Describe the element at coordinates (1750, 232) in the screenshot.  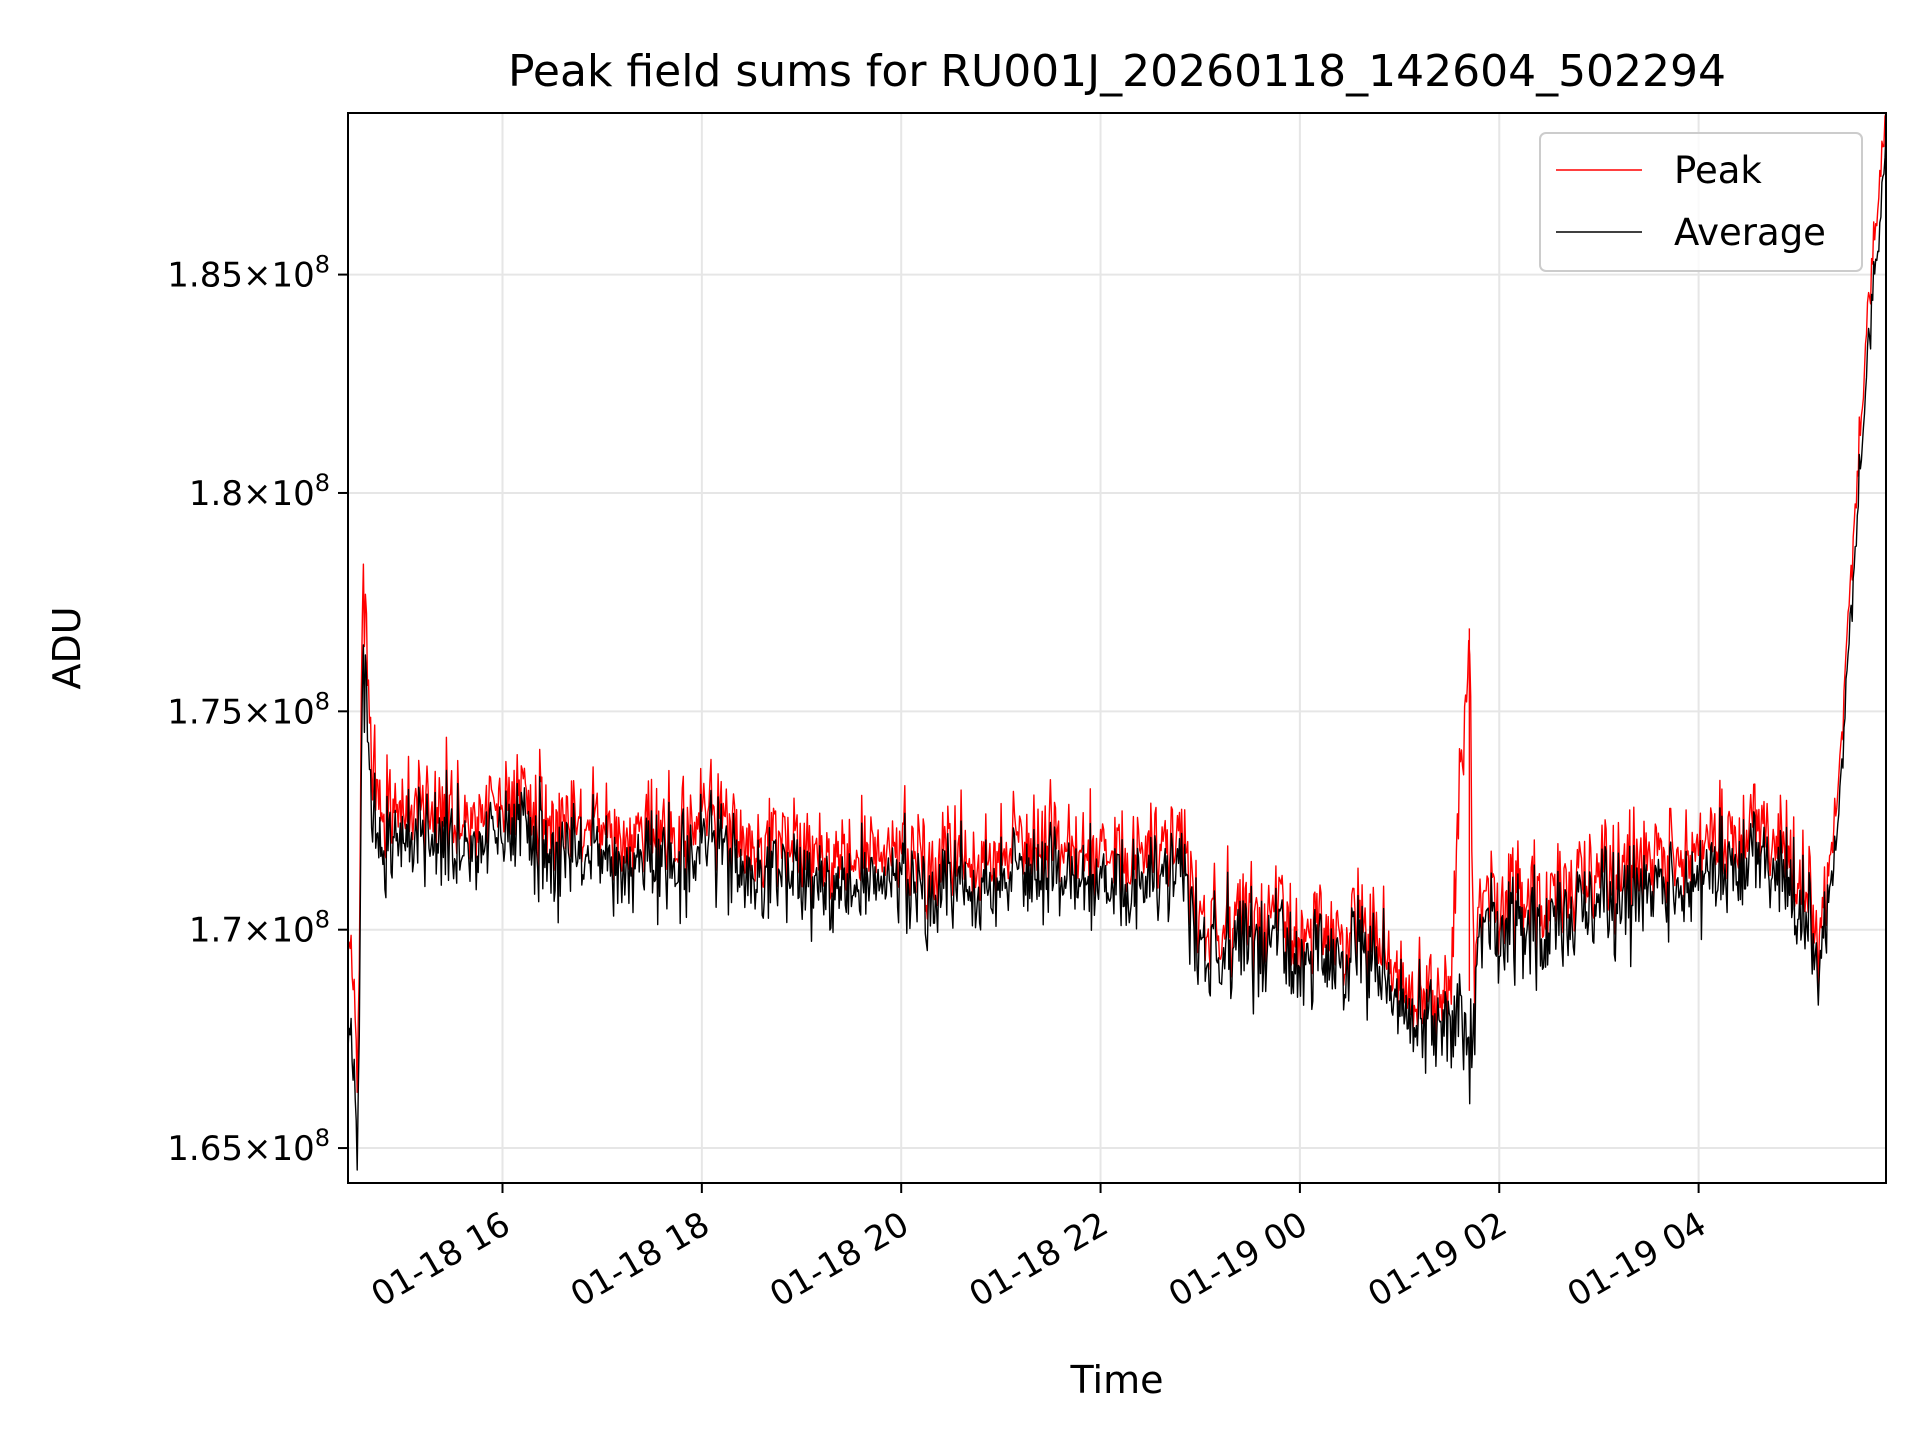
I see `legend-label-average: Average` at that location.